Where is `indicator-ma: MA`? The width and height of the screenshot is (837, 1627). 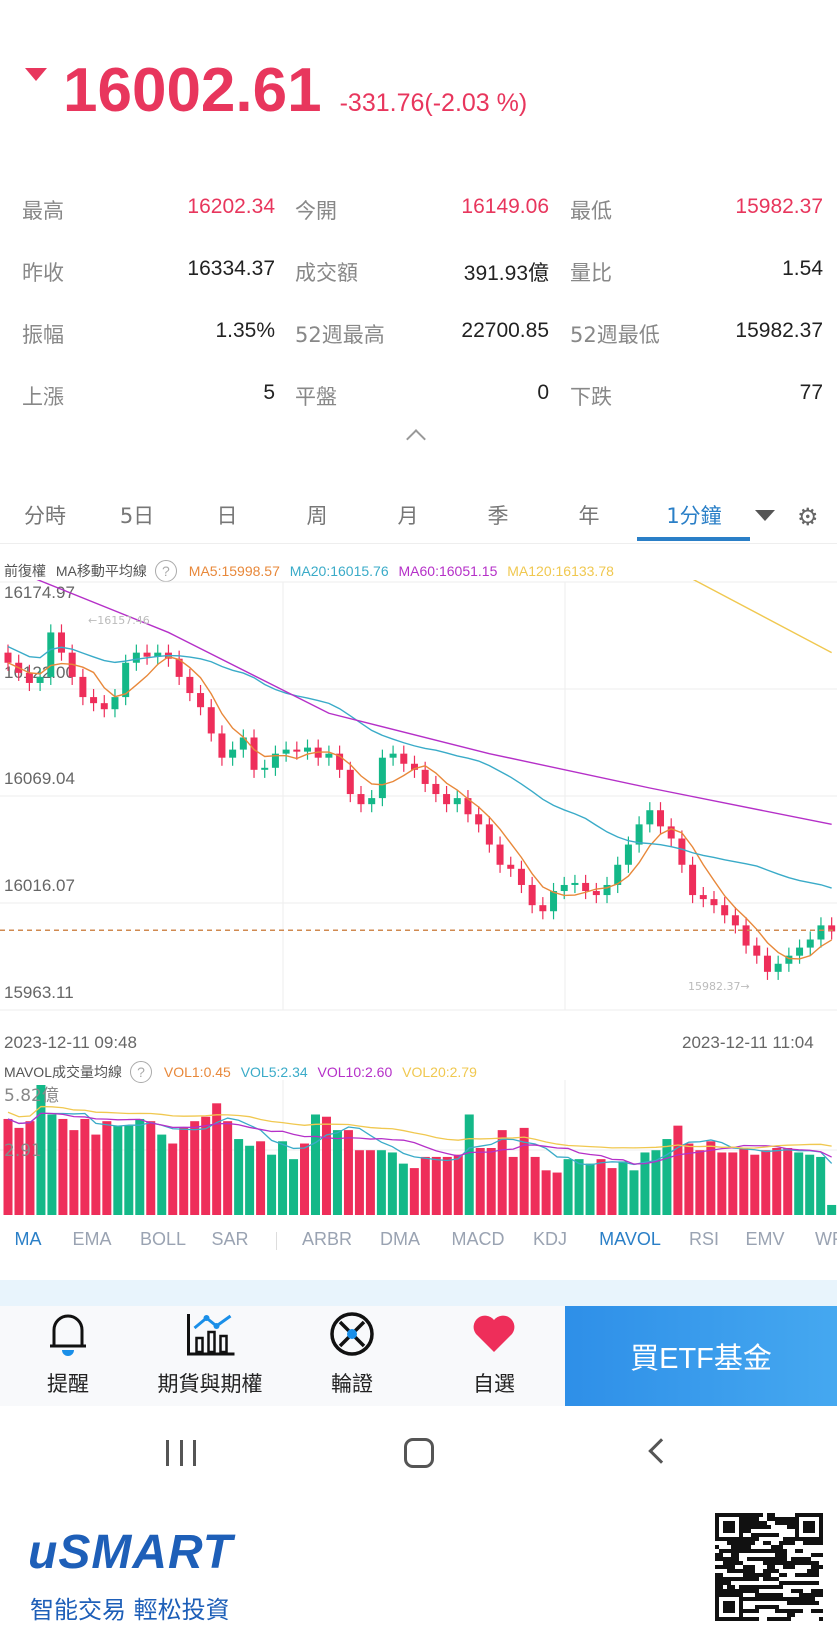 indicator-ma: MA is located at coordinates (28, 1239).